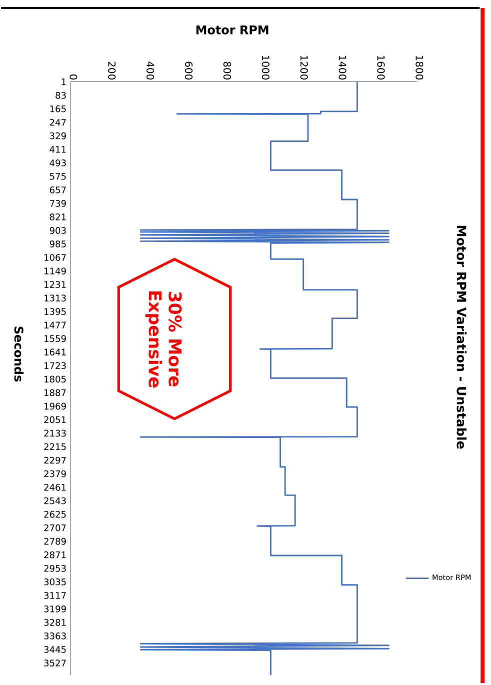 Image resolution: width=491 pixels, height=685 pixels. Describe the element at coordinates (58, 162) in the screenshot. I see `y-tick-label: 493` at that location.